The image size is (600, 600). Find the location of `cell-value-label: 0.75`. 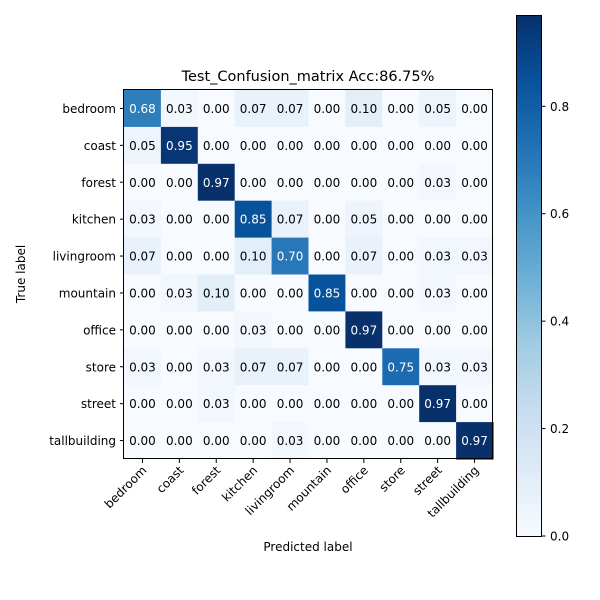

cell-value-label: 0.75 is located at coordinates (400, 367).